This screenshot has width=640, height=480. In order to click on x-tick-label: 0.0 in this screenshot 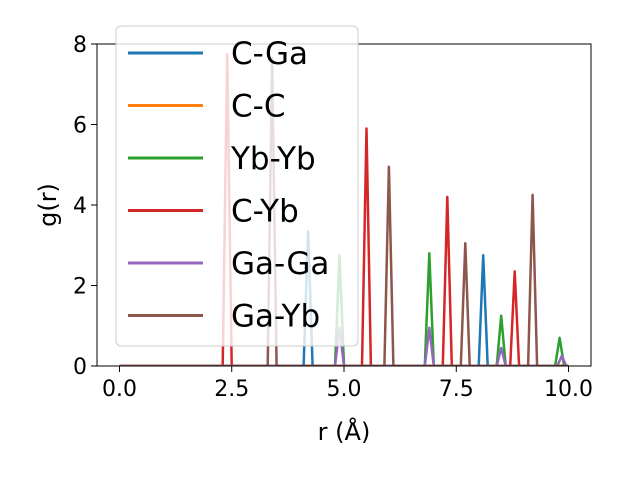, I will do `click(119, 389)`.